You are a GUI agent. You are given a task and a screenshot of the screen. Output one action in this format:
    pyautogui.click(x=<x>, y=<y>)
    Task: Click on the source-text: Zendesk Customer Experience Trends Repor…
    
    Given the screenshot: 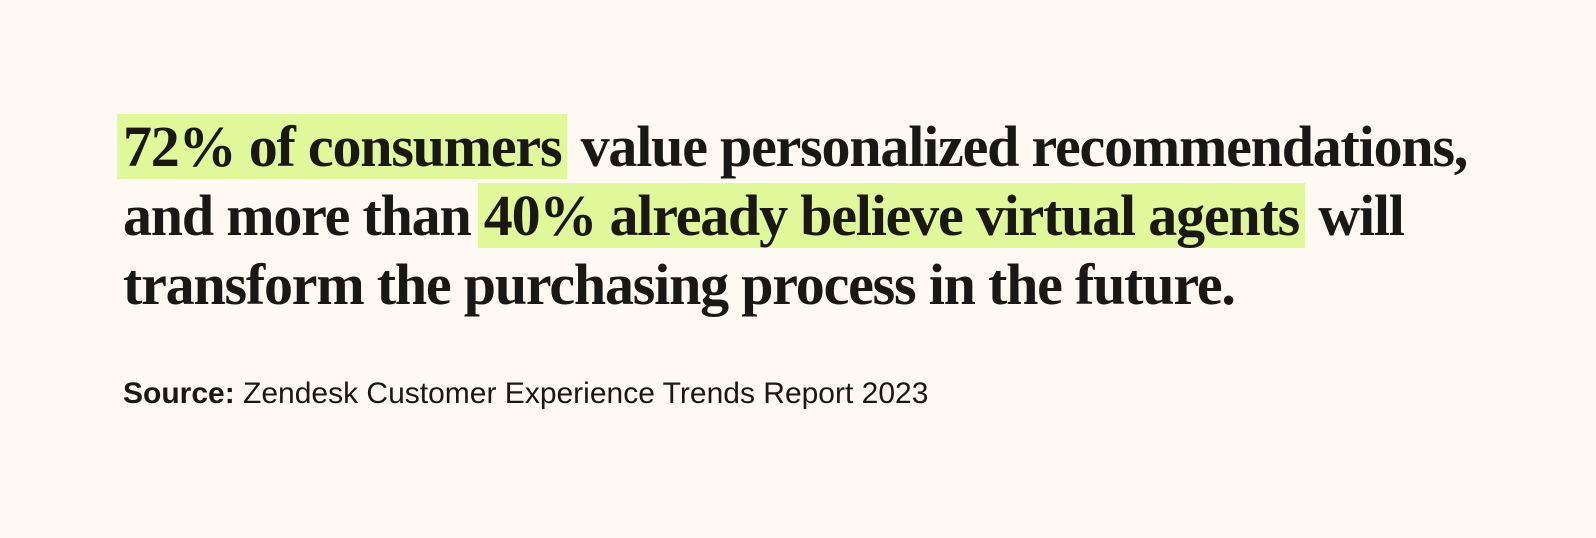 What is the action you would take?
    pyautogui.click(x=581, y=393)
    